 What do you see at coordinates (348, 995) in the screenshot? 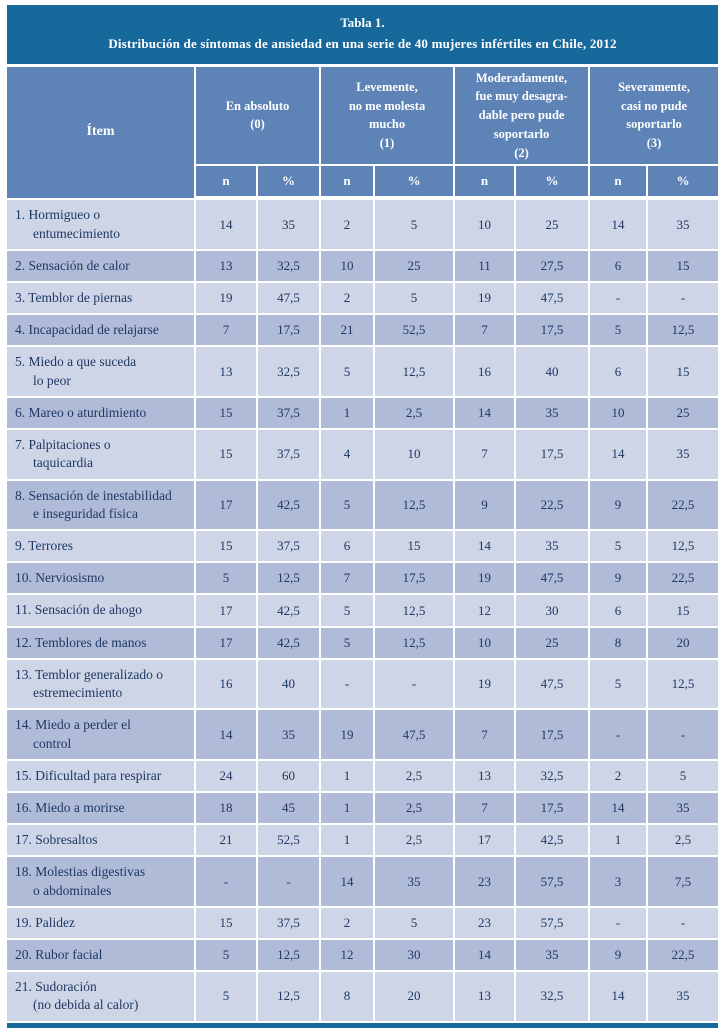
I see `value-cell: 8` at bounding box center [348, 995].